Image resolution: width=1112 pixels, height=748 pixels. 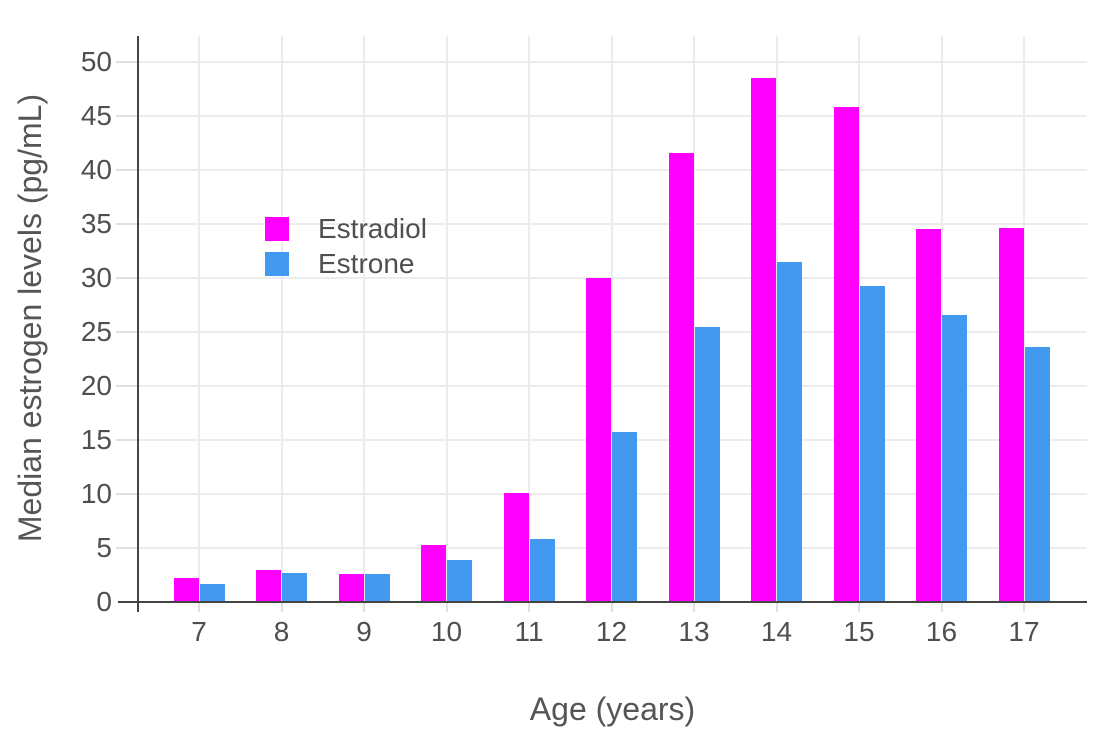 What do you see at coordinates (96, 115) in the screenshot?
I see `y-tick-label: 45` at bounding box center [96, 115].